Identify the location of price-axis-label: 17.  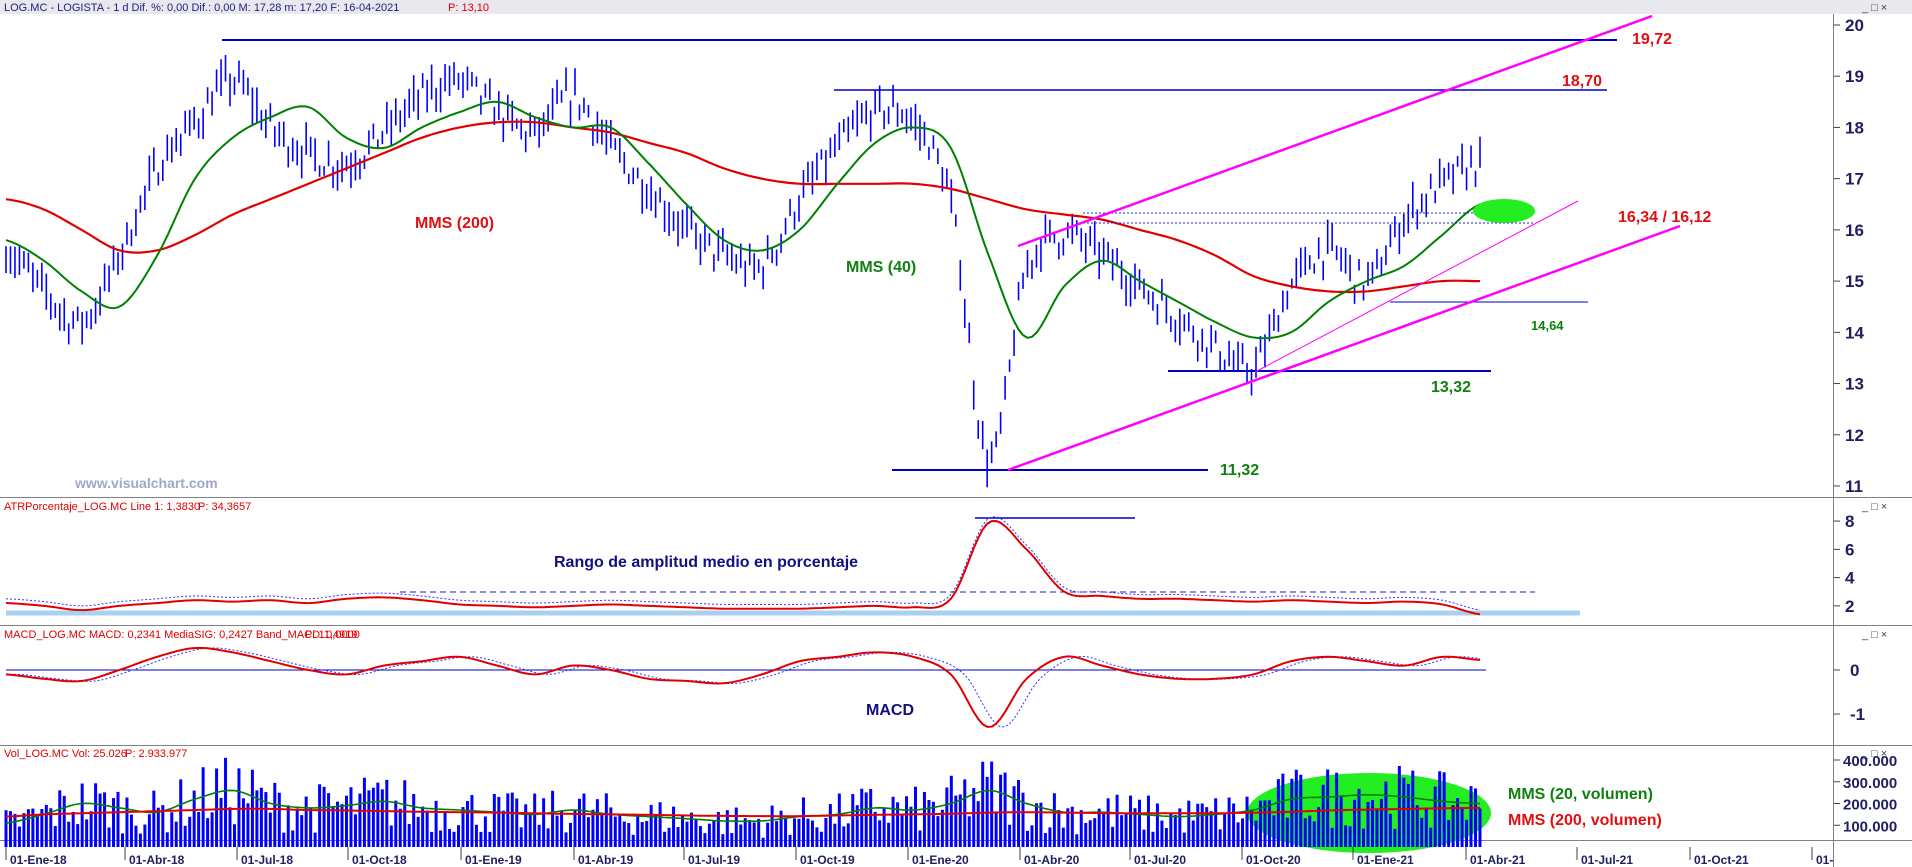
(1854, 179).